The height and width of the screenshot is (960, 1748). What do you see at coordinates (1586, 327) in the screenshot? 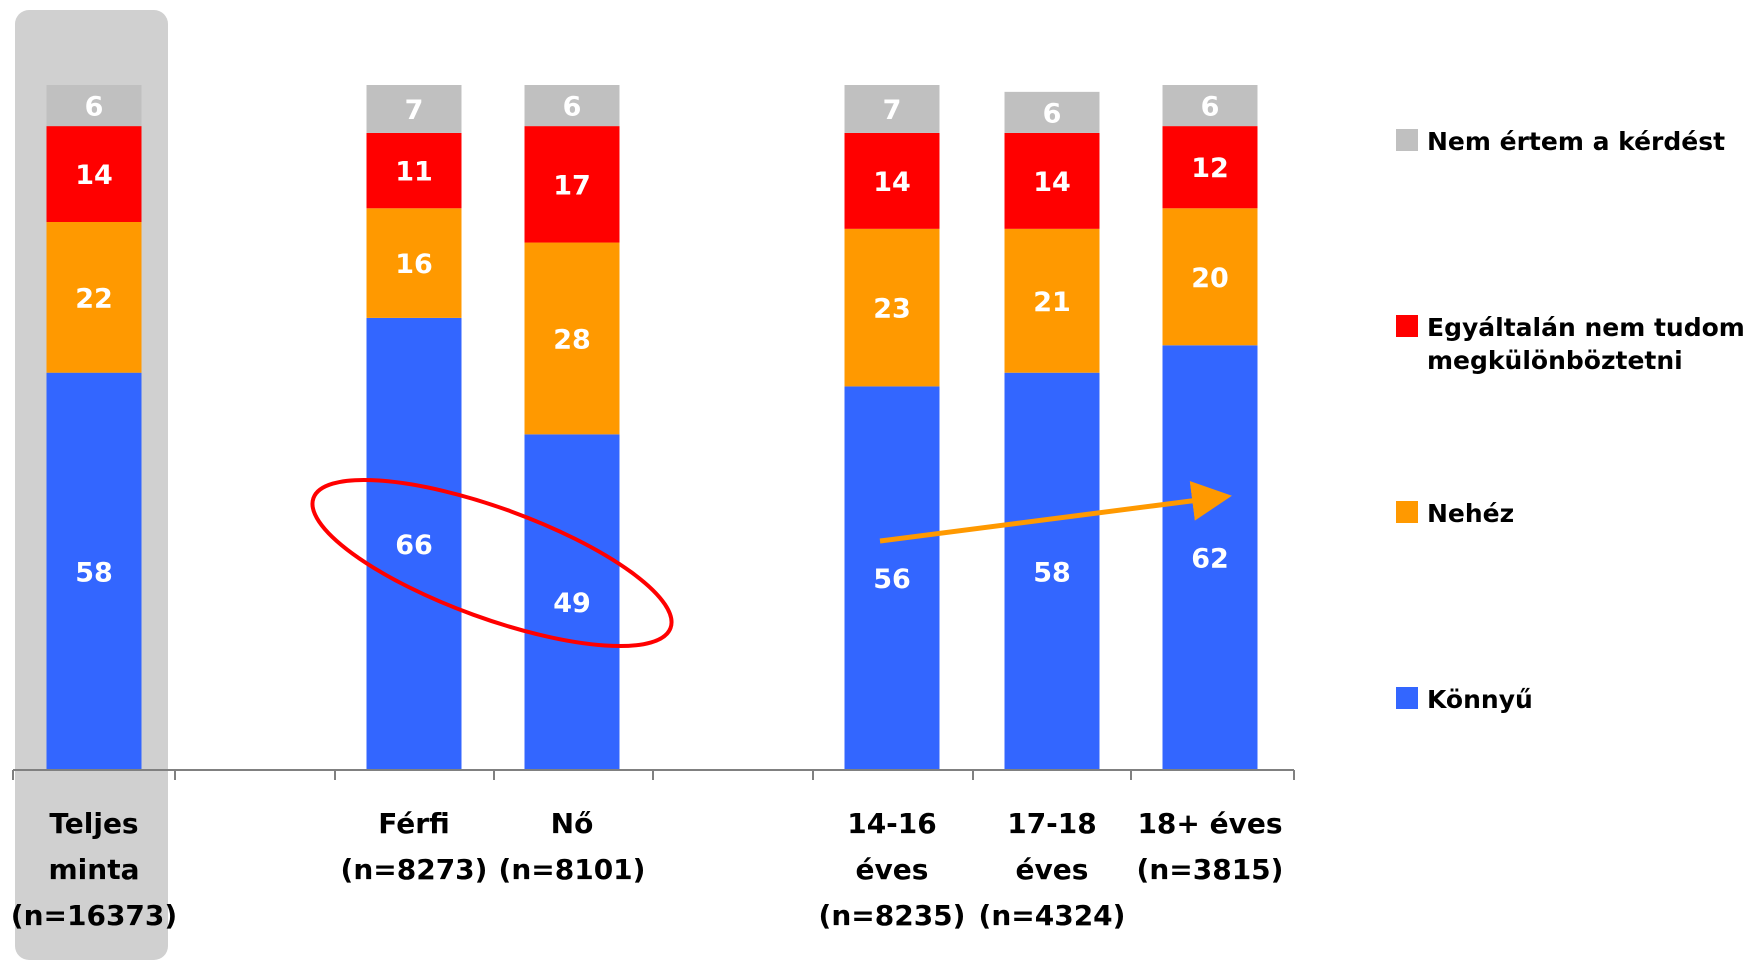
I see `legend-label-egy-ltal-n-nem-tudom-megk-l-nb-ztetni: Egyáltalán nem tudom` at bounding box center [1586, 327].